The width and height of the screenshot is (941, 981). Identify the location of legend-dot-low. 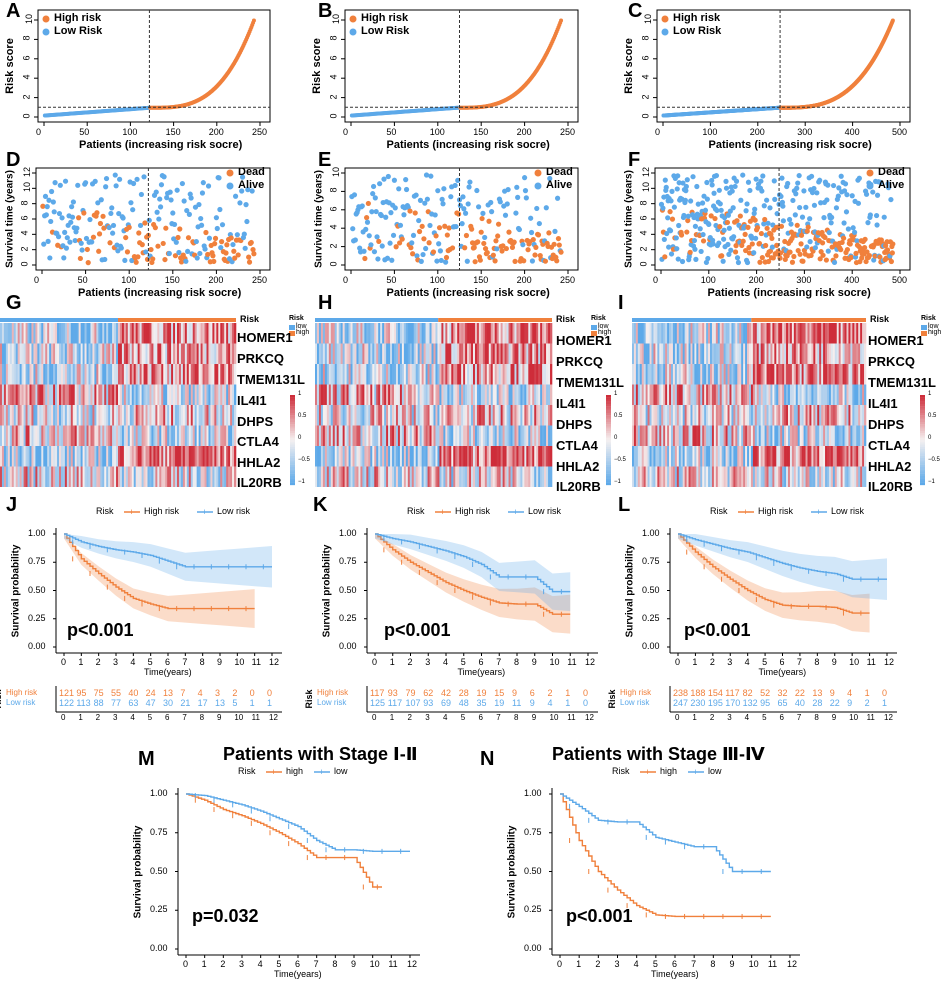
(353, 32).